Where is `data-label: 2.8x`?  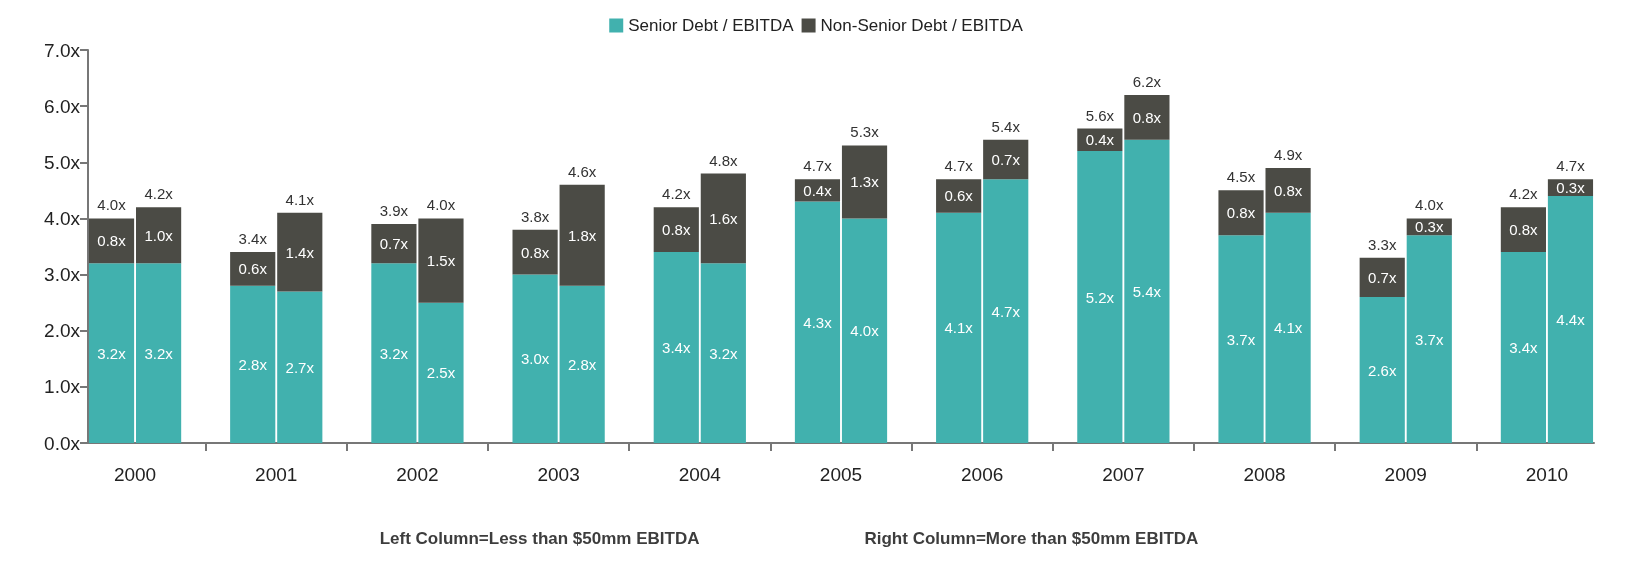 data-label: 2.8x is located at coordinates (582, 364).